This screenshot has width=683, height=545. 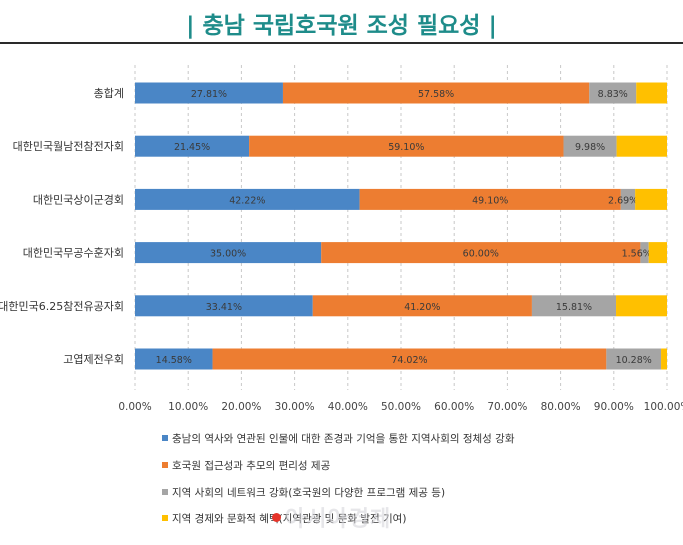 What do you see at coordinates (623, 200) in the screenshot?
I see `data-label: 2.69%` at bounding box center [623, 200].